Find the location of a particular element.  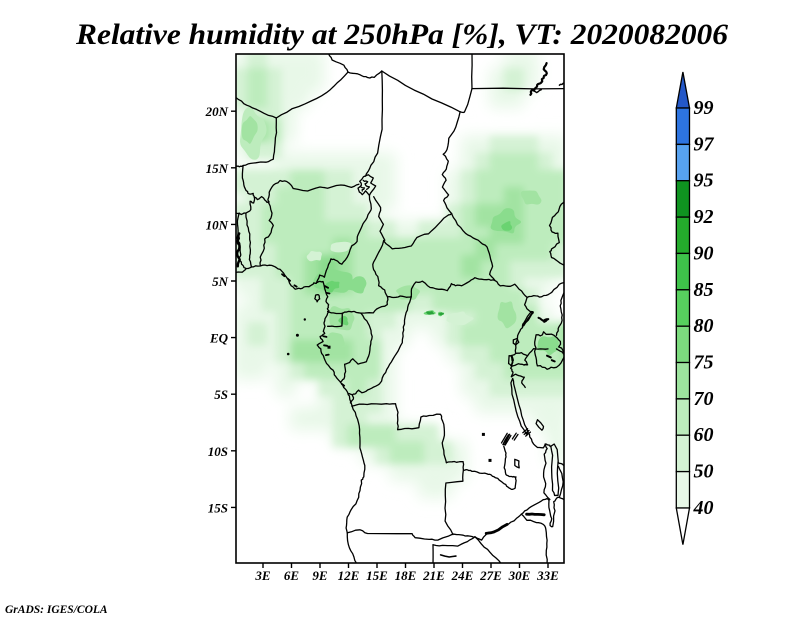

svg-text: 33E is located at coordinates (547, 575).